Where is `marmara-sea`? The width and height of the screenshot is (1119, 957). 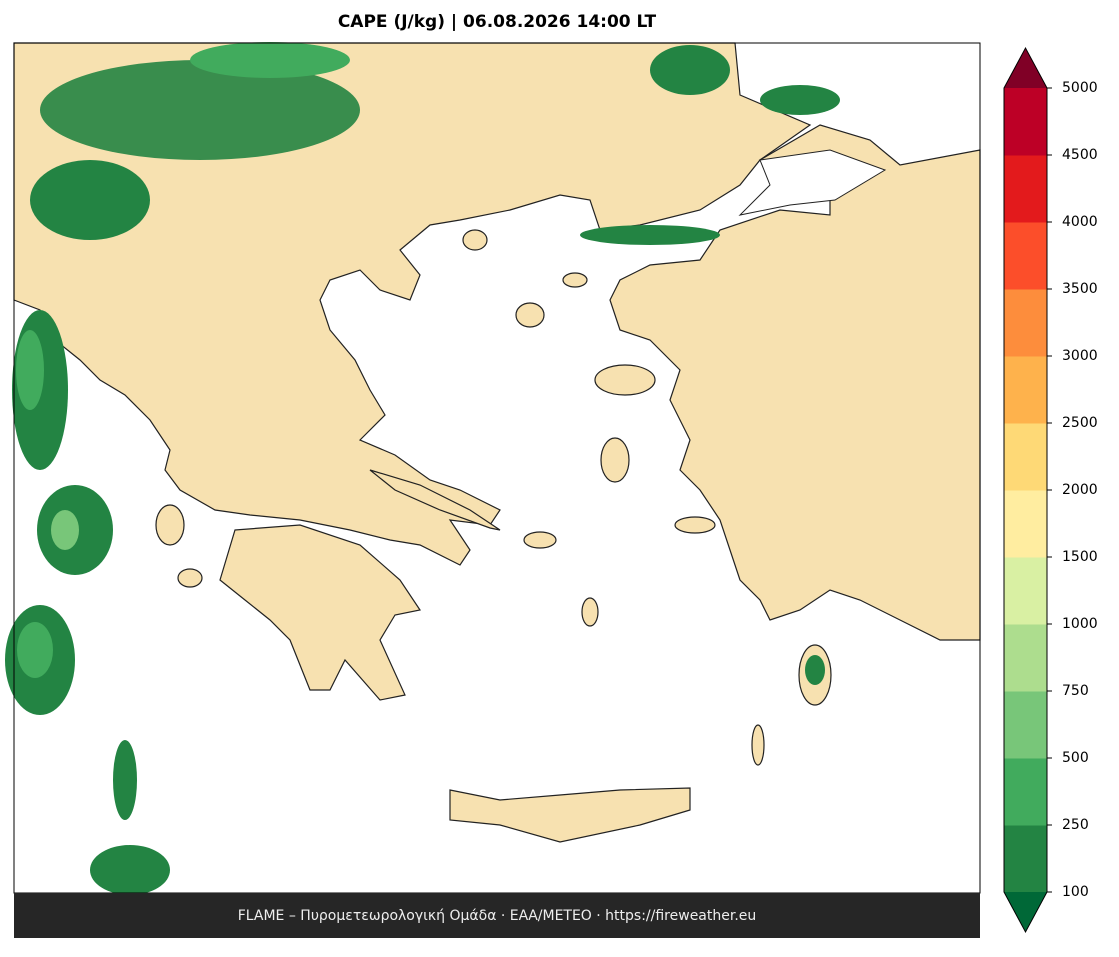
marmara-sea is located at coordinates (812, 182).